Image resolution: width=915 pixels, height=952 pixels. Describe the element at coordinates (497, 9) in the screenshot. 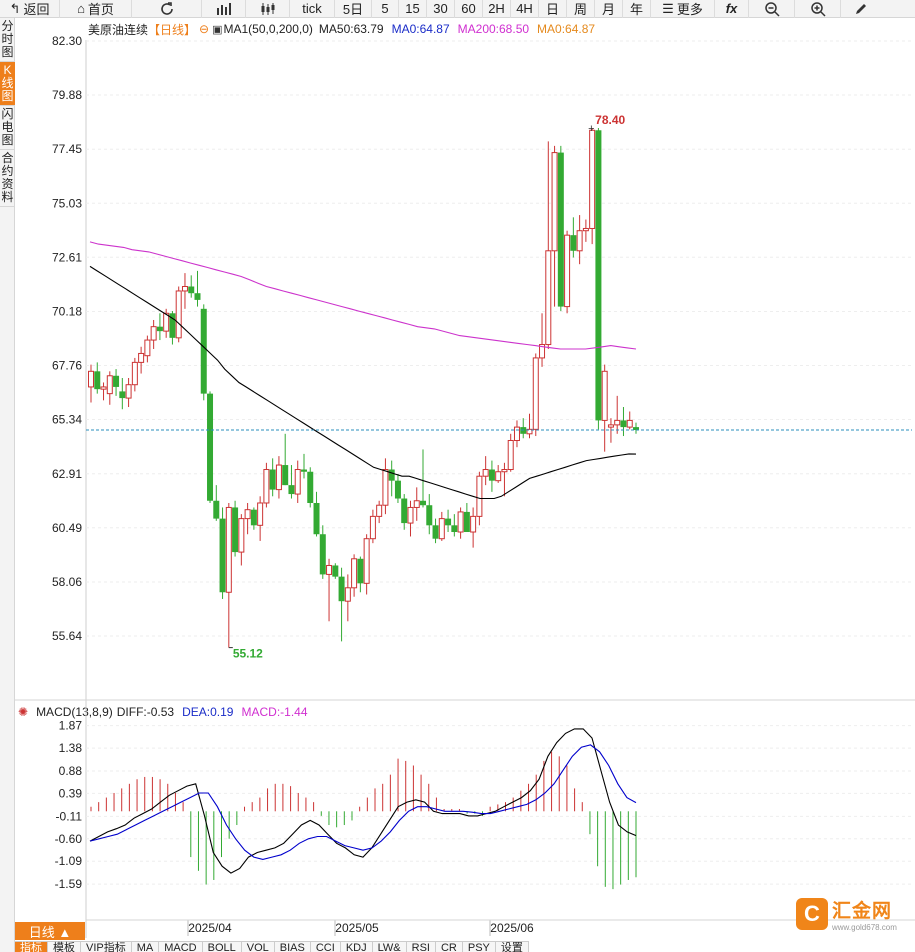

I see `period-2h: 2H` at that location.